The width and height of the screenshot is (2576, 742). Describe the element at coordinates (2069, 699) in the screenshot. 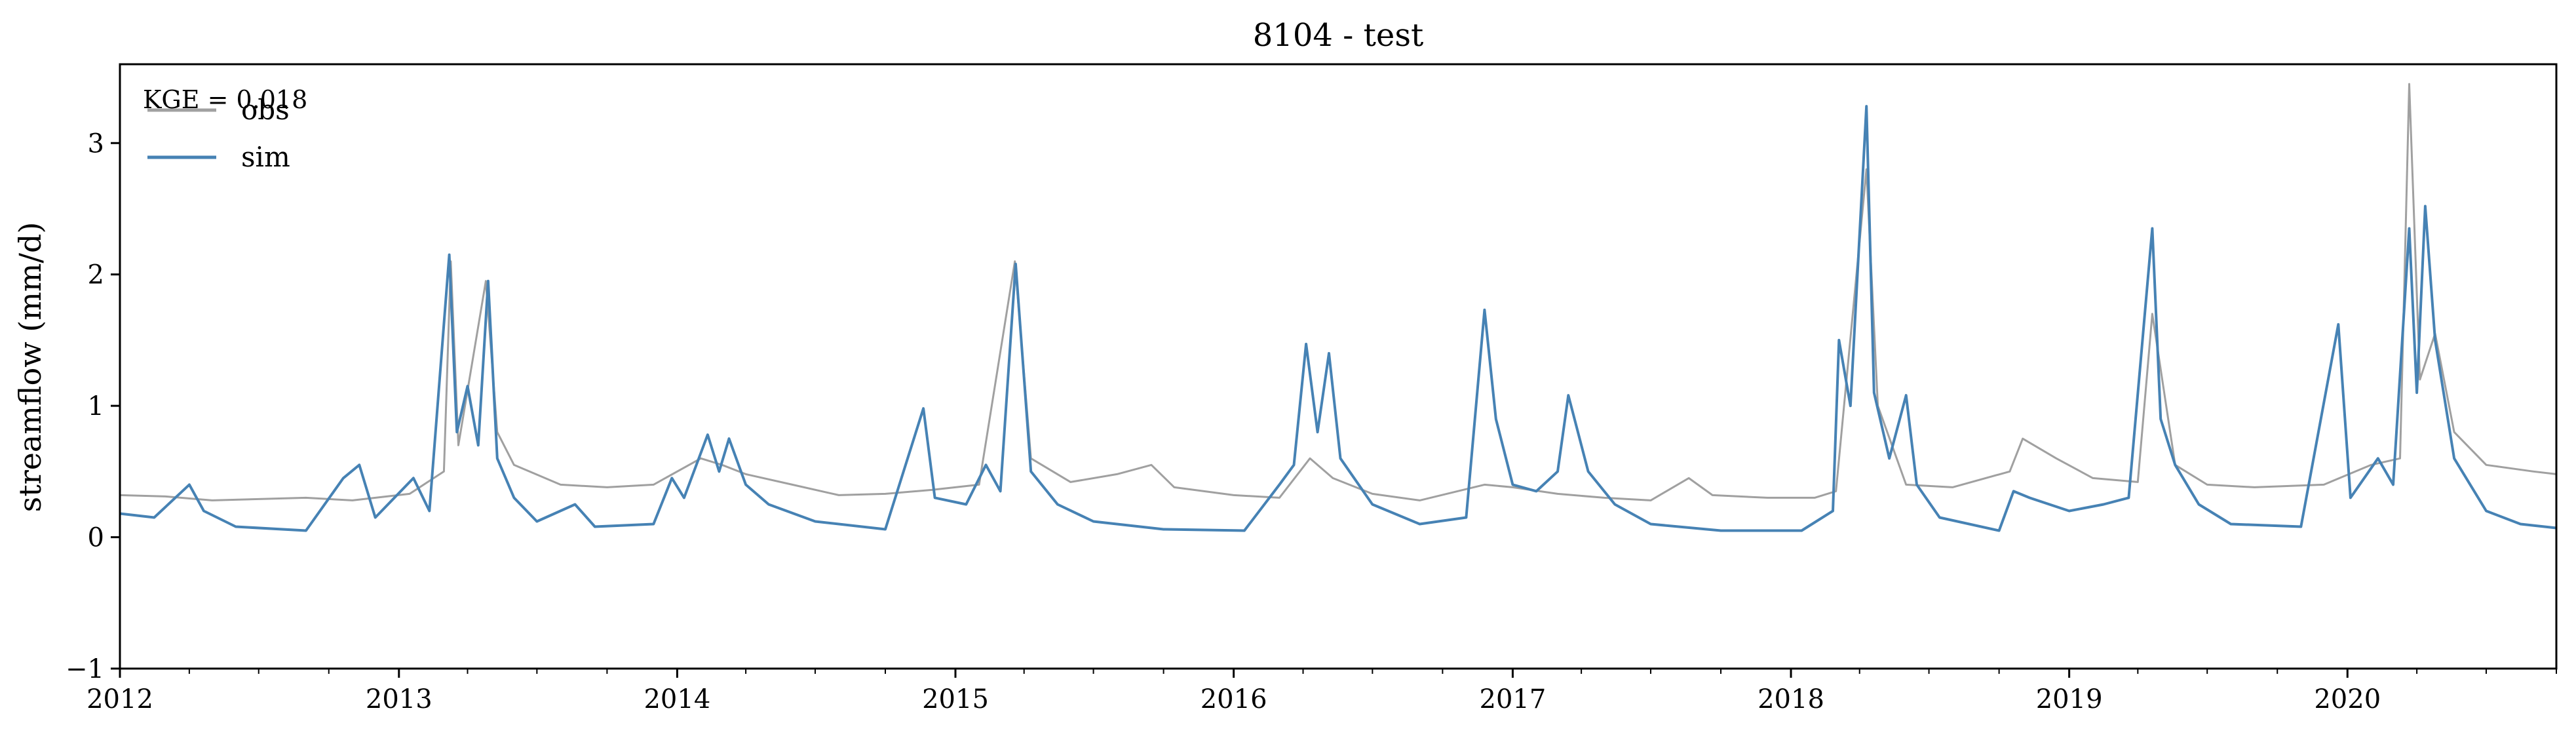

I see `x-tick-label-2019: 2019` at that location.